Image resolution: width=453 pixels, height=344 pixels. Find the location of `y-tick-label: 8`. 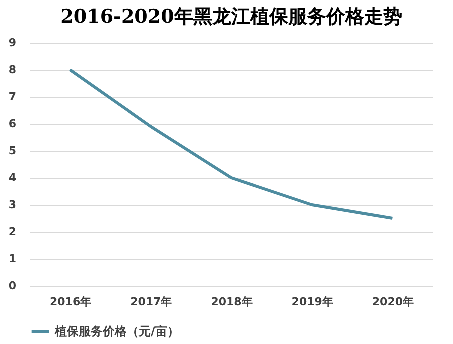

y-tick-label: 8 is located at coordinates (12, 70).